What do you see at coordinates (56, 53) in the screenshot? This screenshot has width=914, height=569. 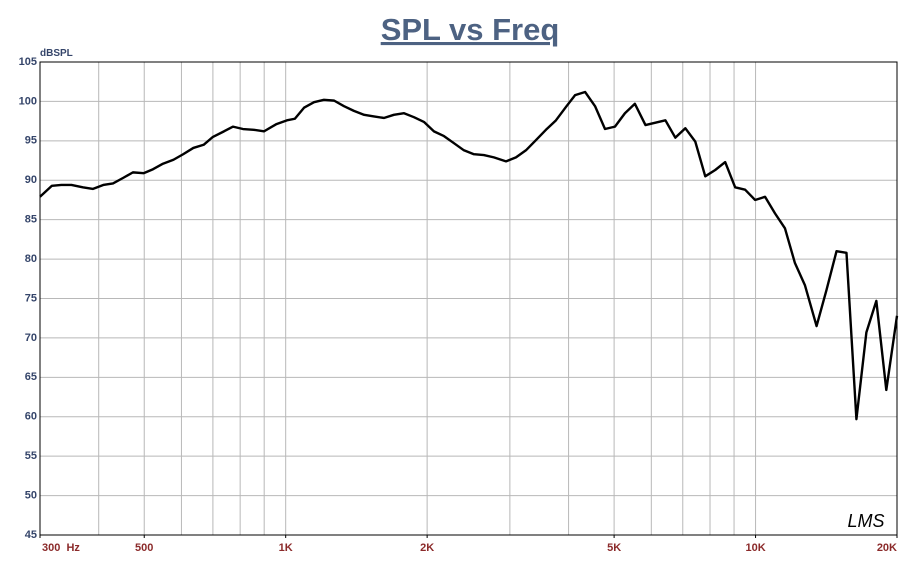 I see `y-axis-label: dBSPL` at bounding box center [56, 53].